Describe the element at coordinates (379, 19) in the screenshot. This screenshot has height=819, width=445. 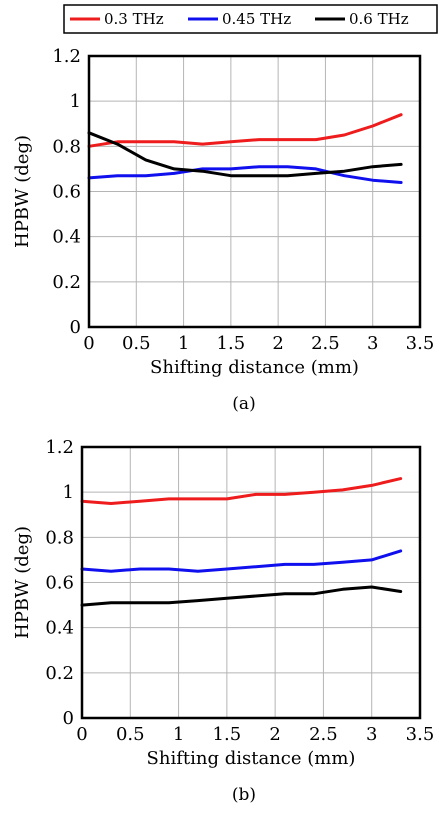
I see `legend-label-2: 0.6 THz` at that location.